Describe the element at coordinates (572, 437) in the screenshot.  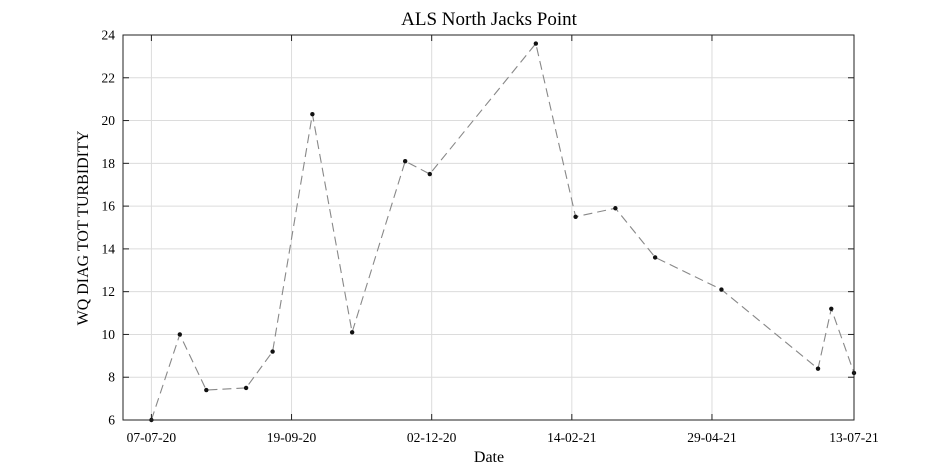
I see `x-tick-label: 14-02-21` at that location.